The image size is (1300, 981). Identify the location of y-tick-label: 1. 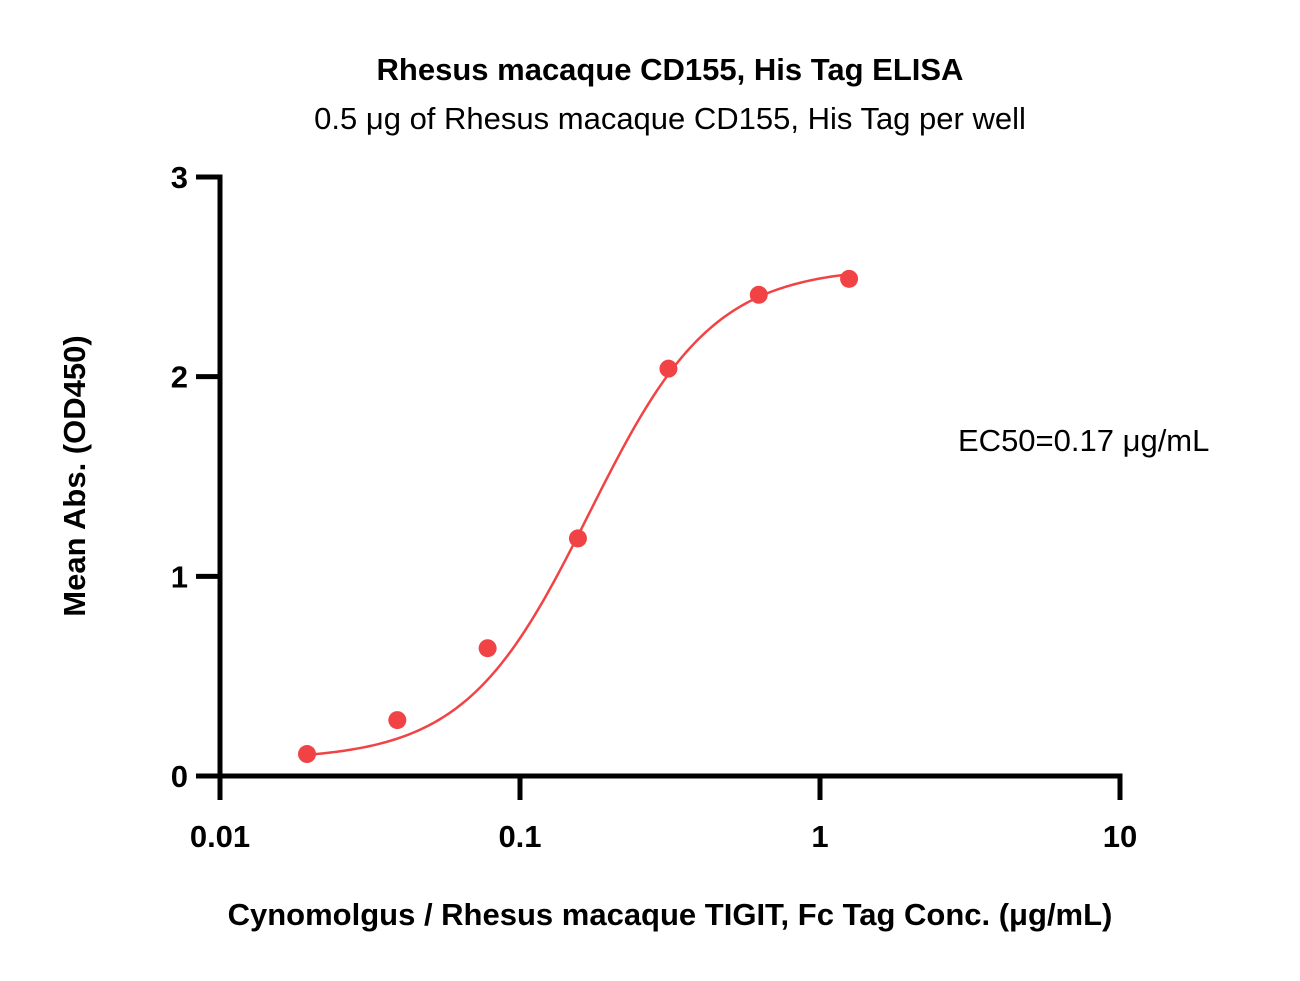
(179, 576).